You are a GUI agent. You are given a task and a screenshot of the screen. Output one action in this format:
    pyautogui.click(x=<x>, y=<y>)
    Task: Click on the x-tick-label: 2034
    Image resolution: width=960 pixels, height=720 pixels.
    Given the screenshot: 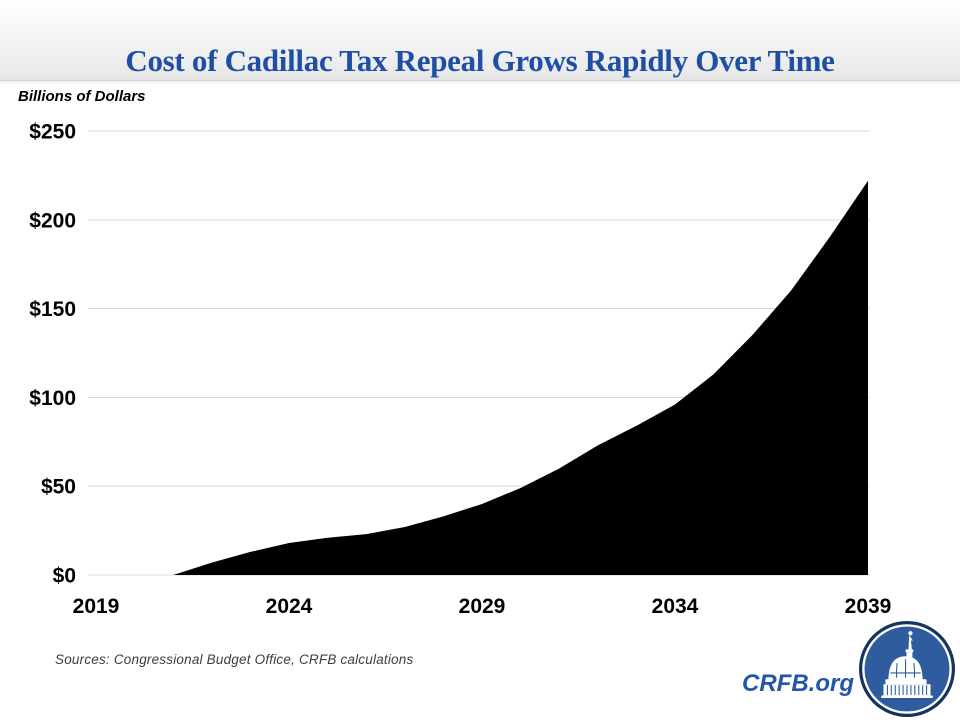 What is the action you would take?
    pyautogui.click(x=675, y=606)
    